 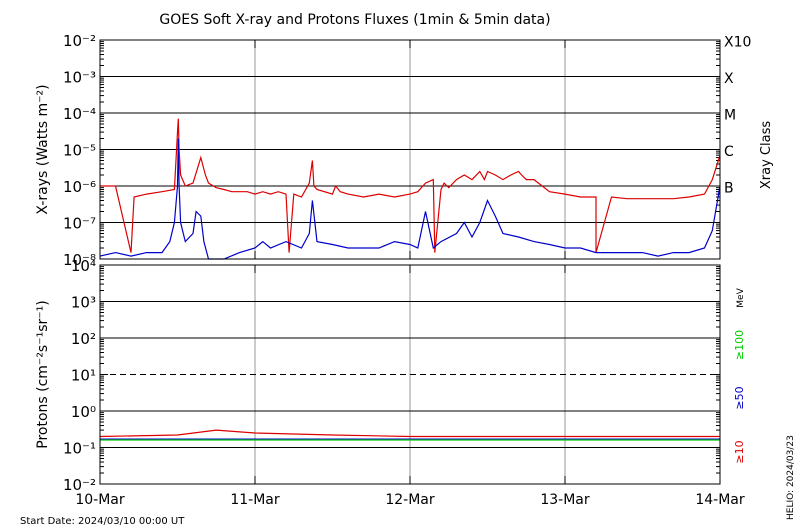 I want to click on energy-label: MeV, so click(x=741, y=297).